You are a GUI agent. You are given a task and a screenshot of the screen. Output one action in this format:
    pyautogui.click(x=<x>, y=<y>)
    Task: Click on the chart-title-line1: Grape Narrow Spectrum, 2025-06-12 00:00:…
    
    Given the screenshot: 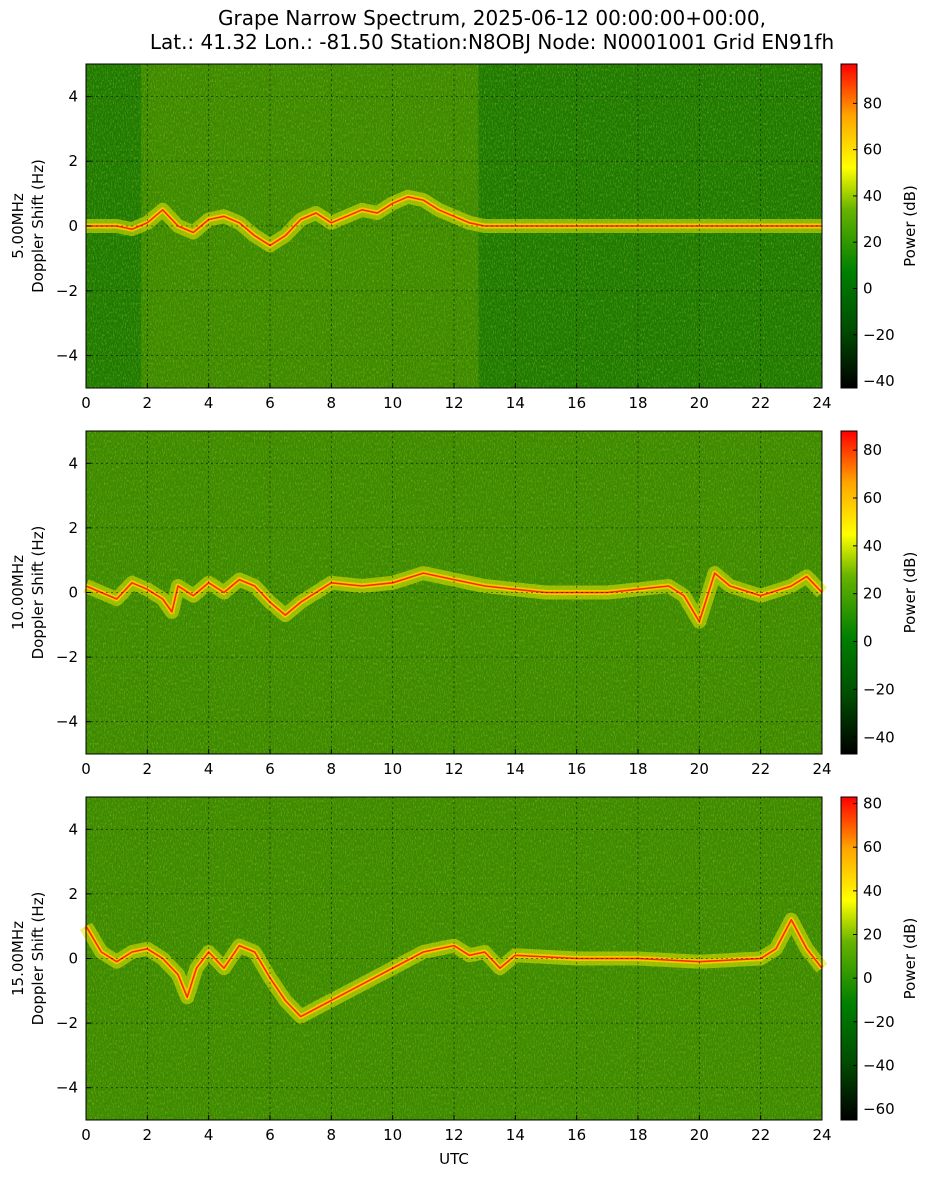 What is the action you would take?
    pyautogui.click(x=492, y=18)
    